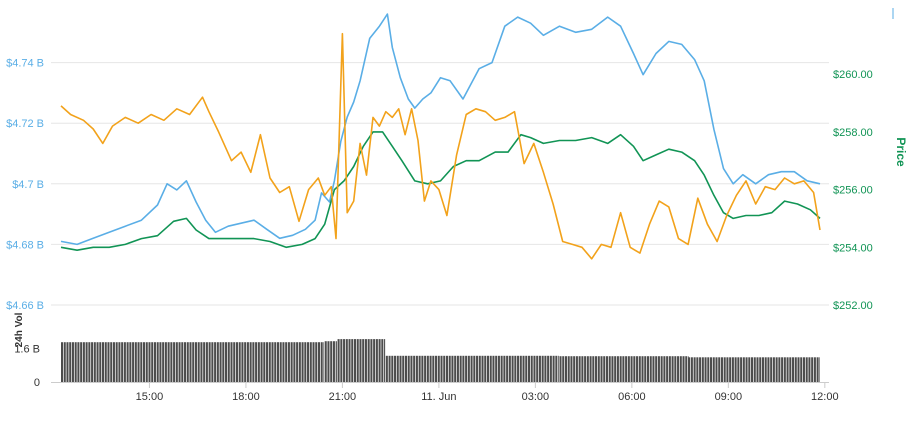  I want to click on x-tick-label: 12:00, so click(825, 397).